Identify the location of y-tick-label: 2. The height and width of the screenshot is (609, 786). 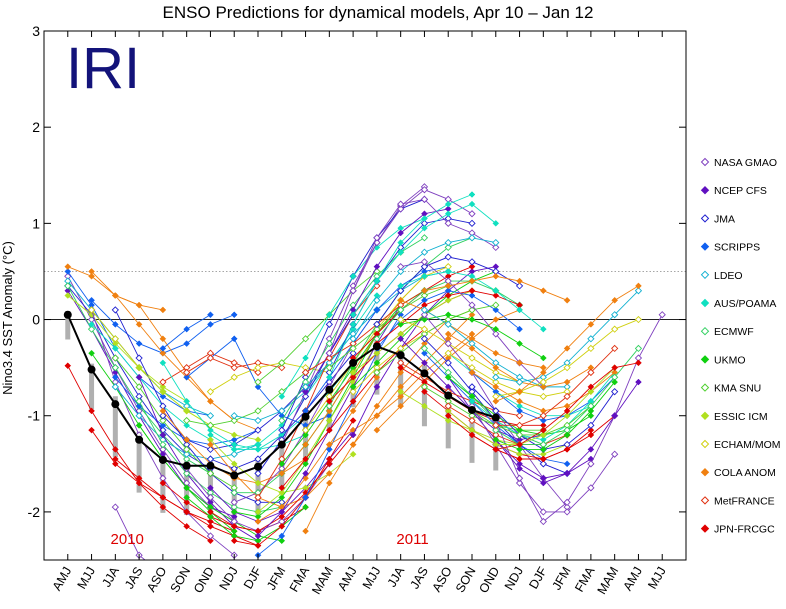
(36, 127).